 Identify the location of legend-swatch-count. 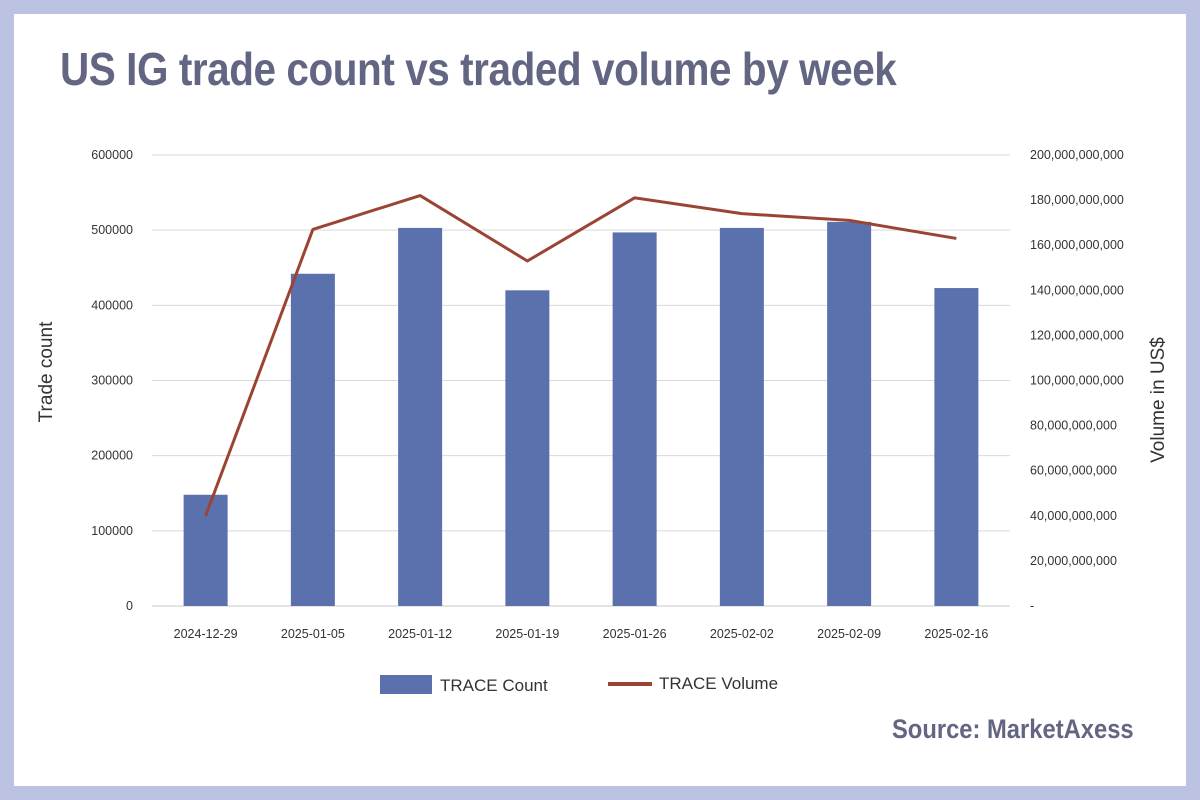
(406, 684).